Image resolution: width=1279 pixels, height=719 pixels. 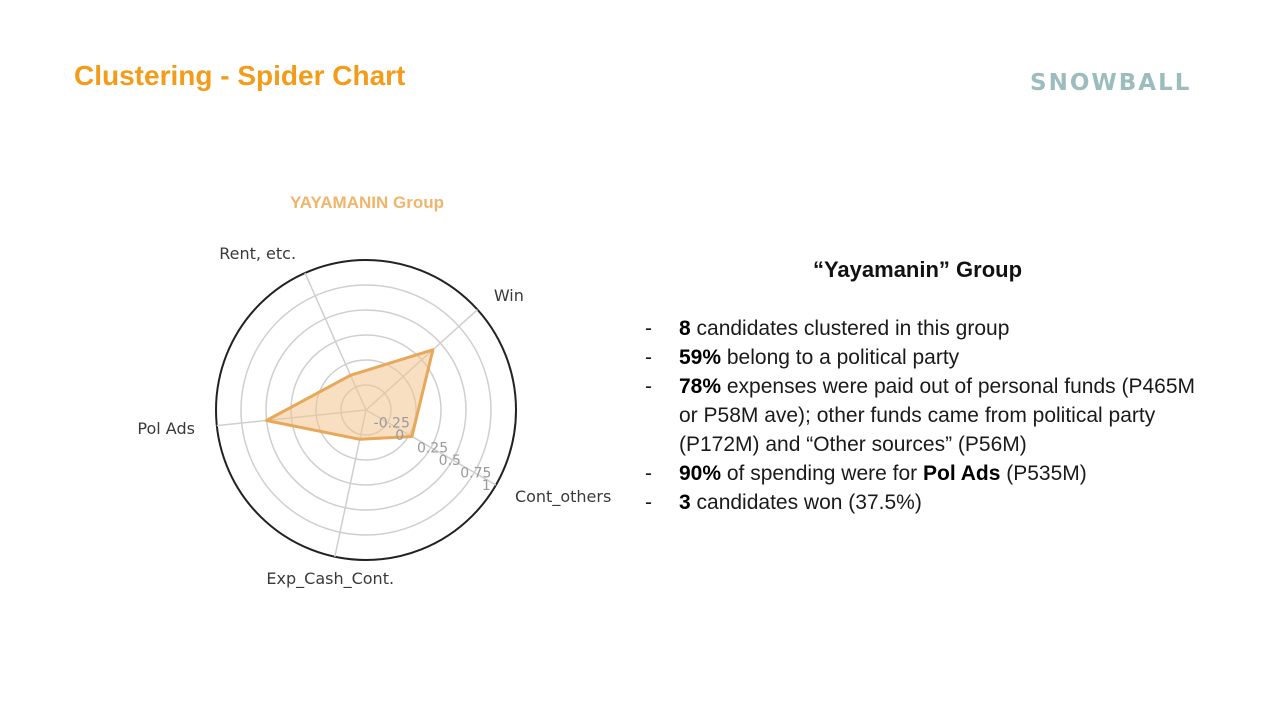 I want to click on slide-title: Clustering - Spider Chart, so click(x=240, y=75).